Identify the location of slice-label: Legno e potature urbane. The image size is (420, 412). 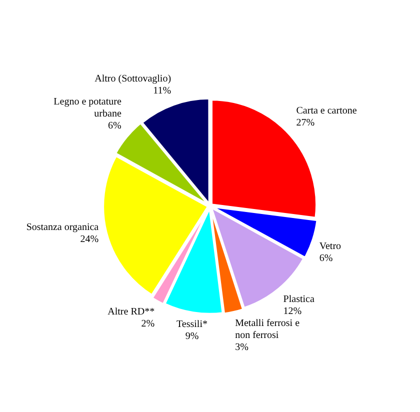
(88, 108).